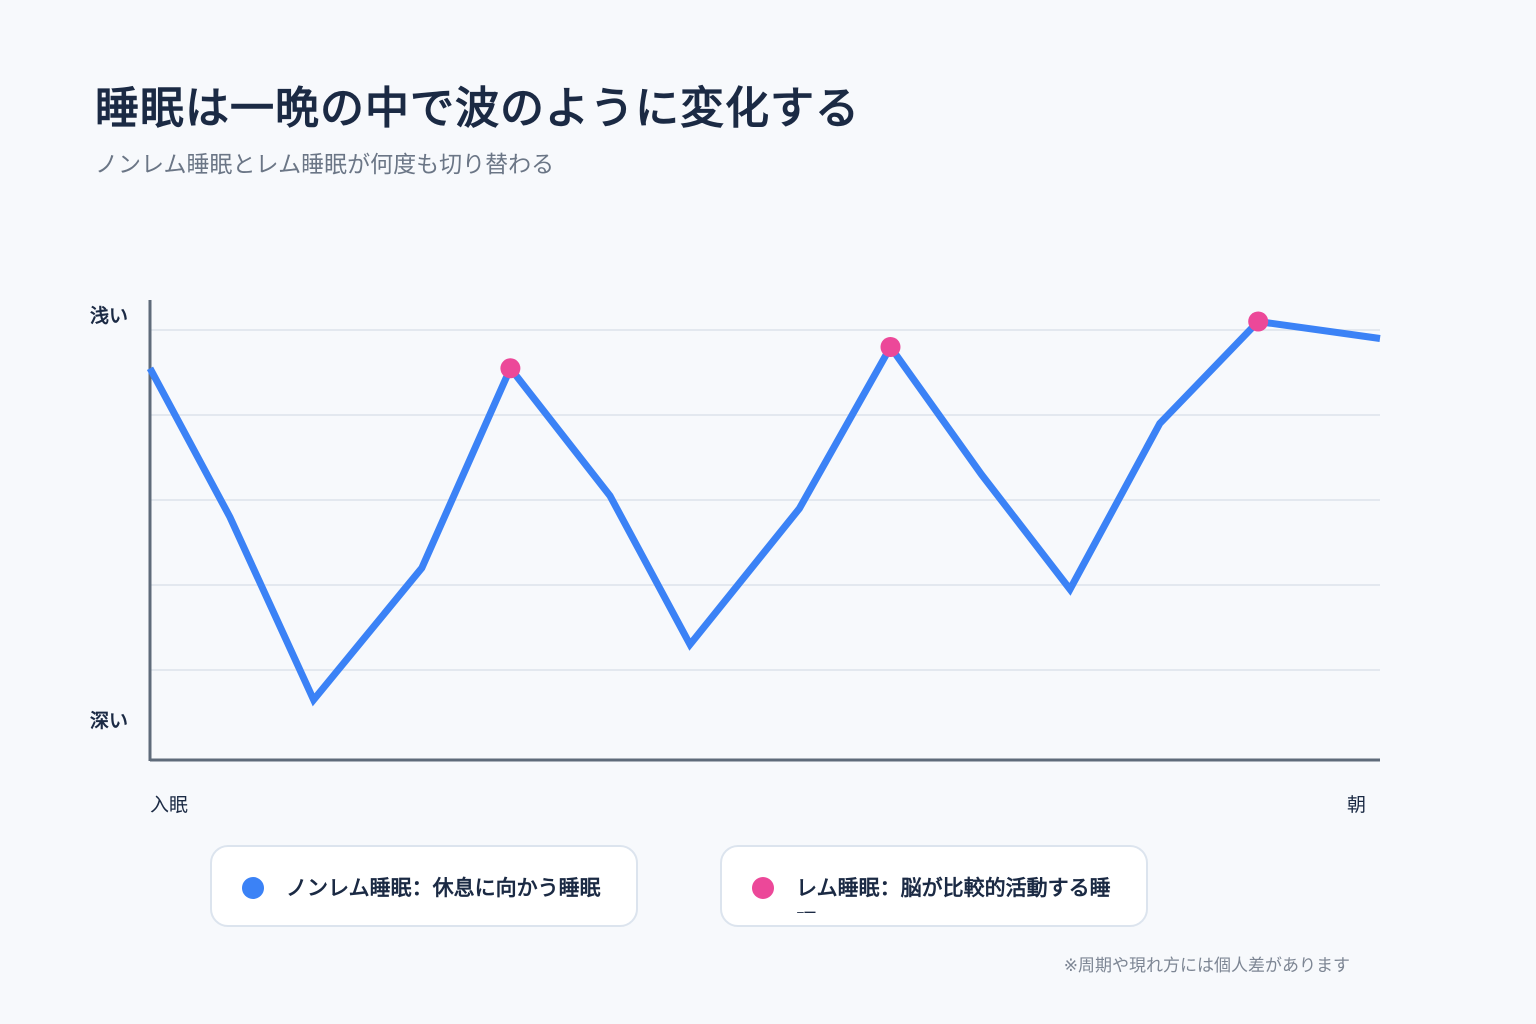  I want to click on x-axis-label-morning: 朝, so click(1356, 805).